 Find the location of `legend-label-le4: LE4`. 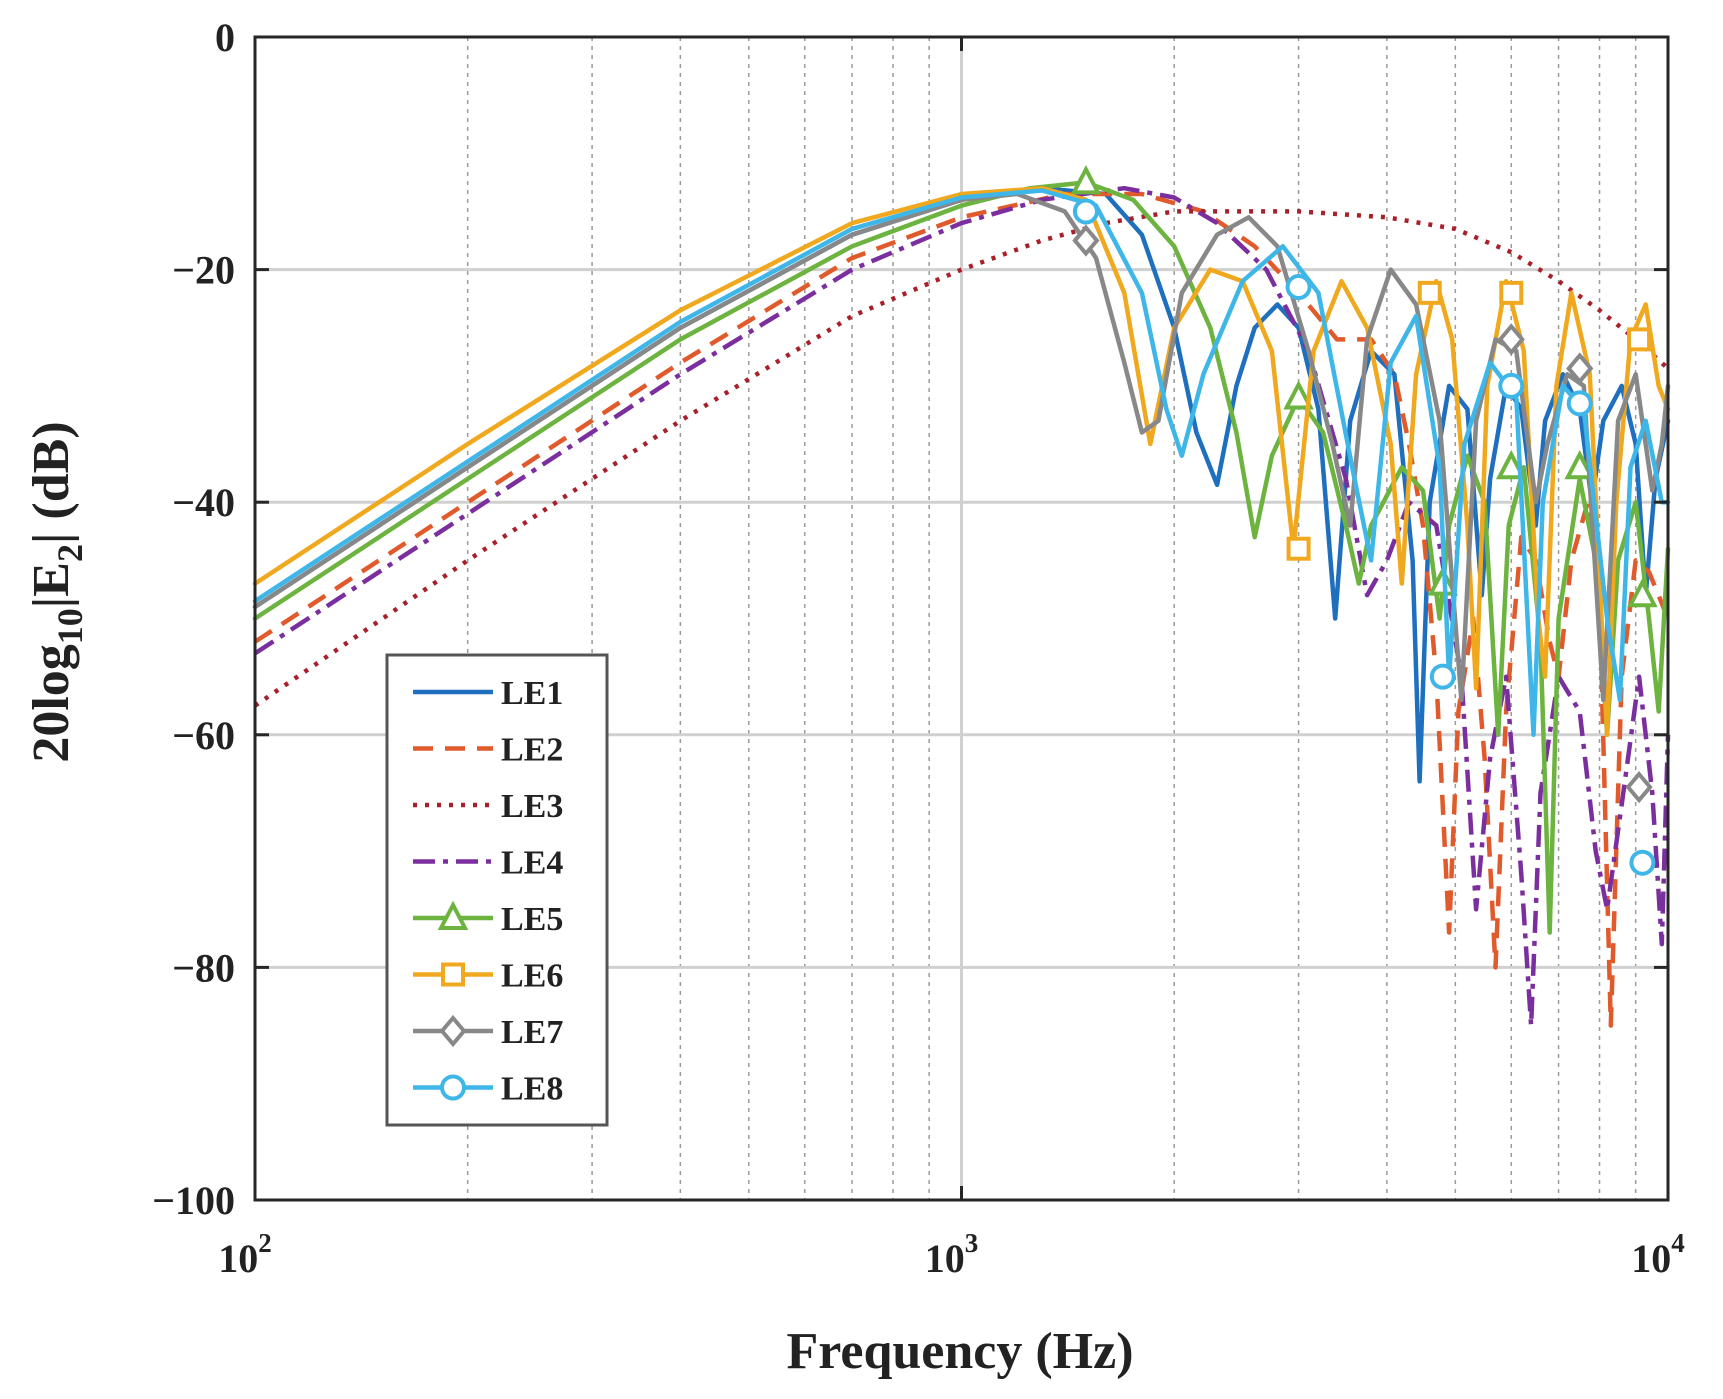

legend-label-le4: LE4 is located at coordinates (532, 863).